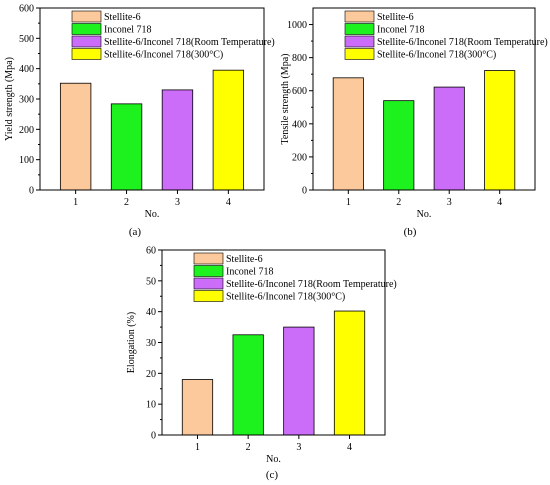 The height and width of the screenshot is (485, 550). Describe the element at coordinates (151, 405) in the screenshot. I see `y-tick-label: 10` at that location.